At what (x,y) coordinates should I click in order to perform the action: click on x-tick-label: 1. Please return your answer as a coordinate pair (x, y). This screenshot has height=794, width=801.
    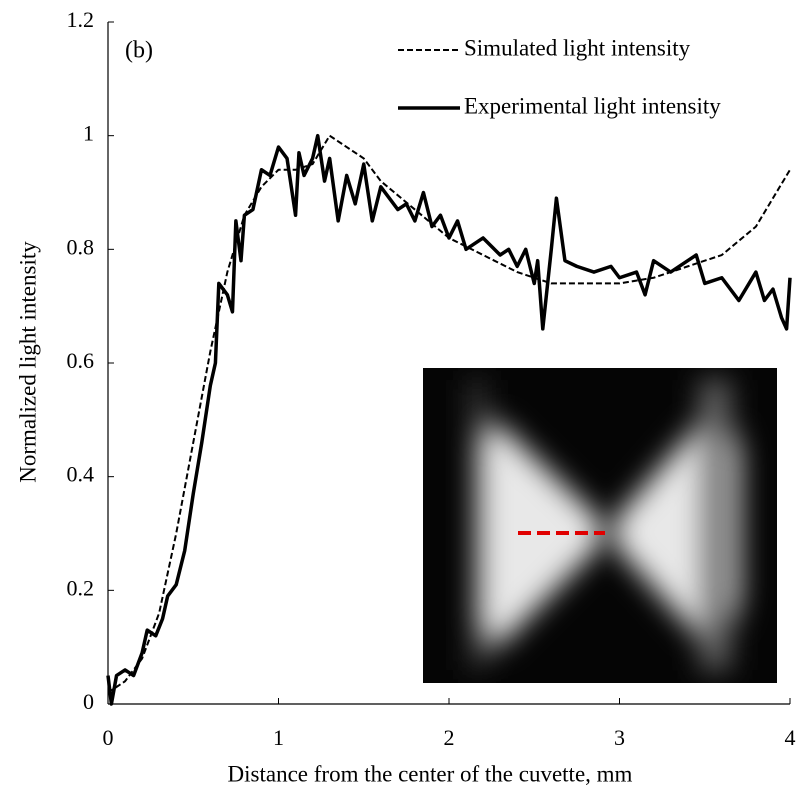
    Looking at the image, I should click on (278, 737).